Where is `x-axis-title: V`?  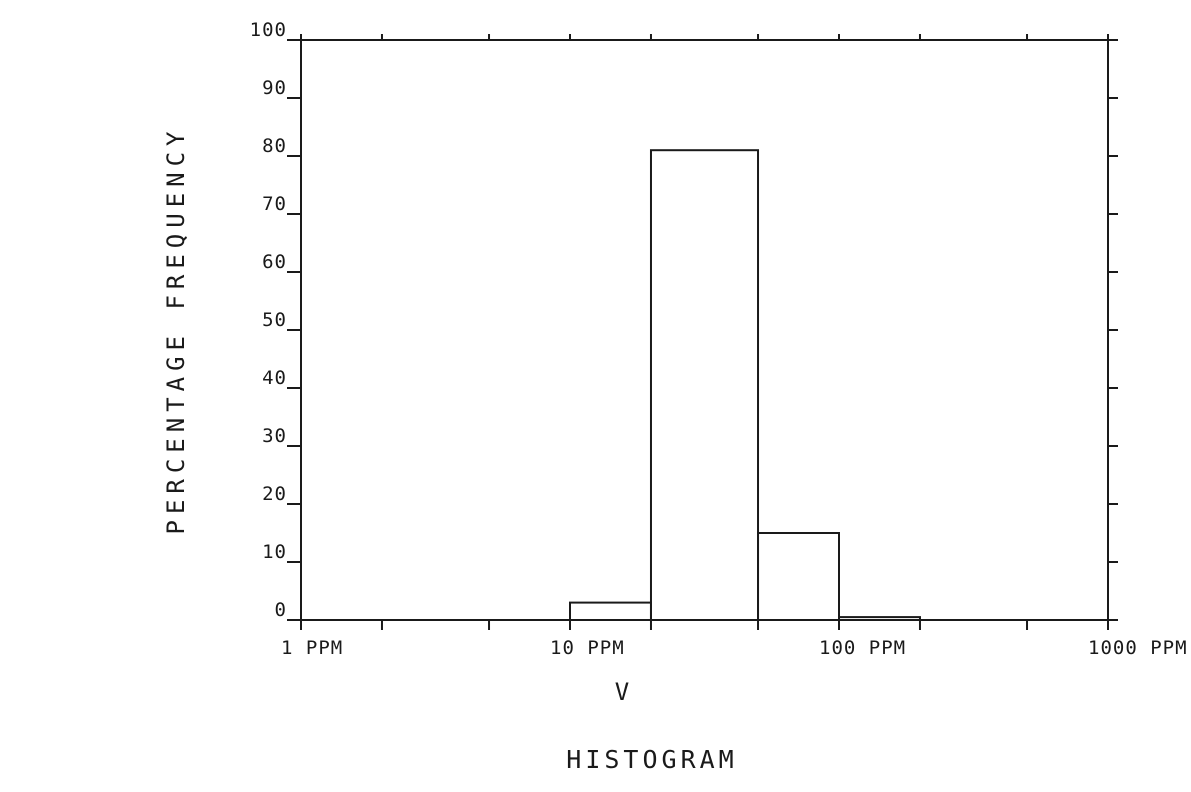
x-axis-title: V is located at coordinates (622, 692).